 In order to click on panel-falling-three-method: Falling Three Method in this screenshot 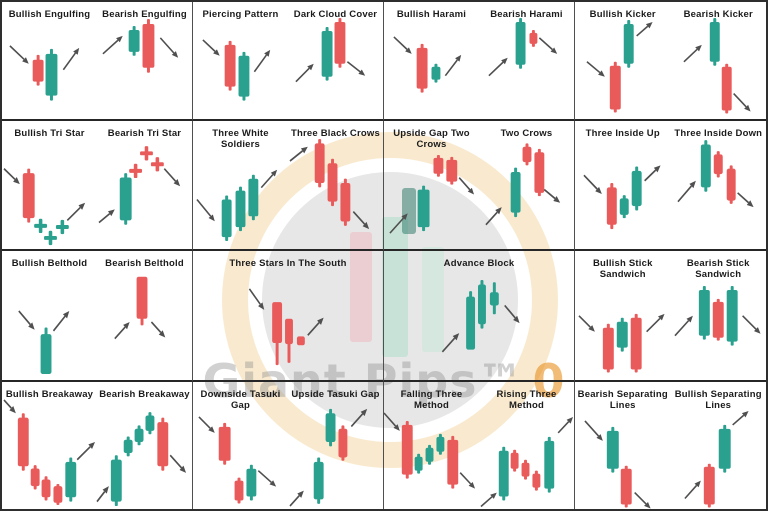, I will do `click(431, 445)`.